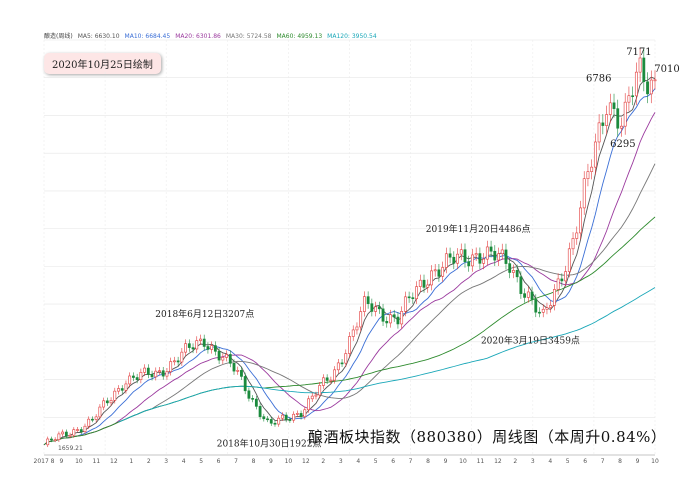 This screenshot has height=501, width=700. I want to click on annotation-label: 2018年10月30日1922点, so click(269, 443).